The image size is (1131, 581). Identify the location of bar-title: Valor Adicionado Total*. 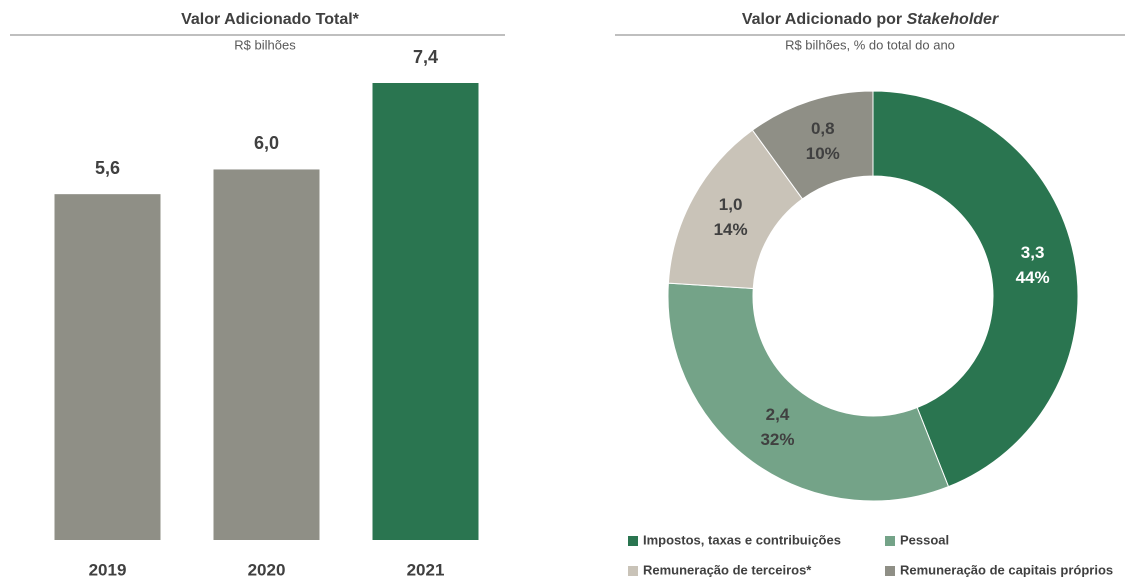
(270, 19).